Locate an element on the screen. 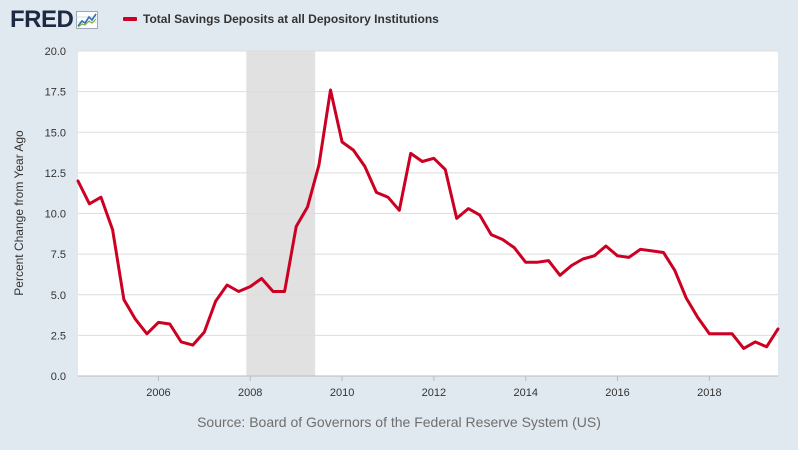  fred-line-graph-icon is located at coordinates (87, 20).